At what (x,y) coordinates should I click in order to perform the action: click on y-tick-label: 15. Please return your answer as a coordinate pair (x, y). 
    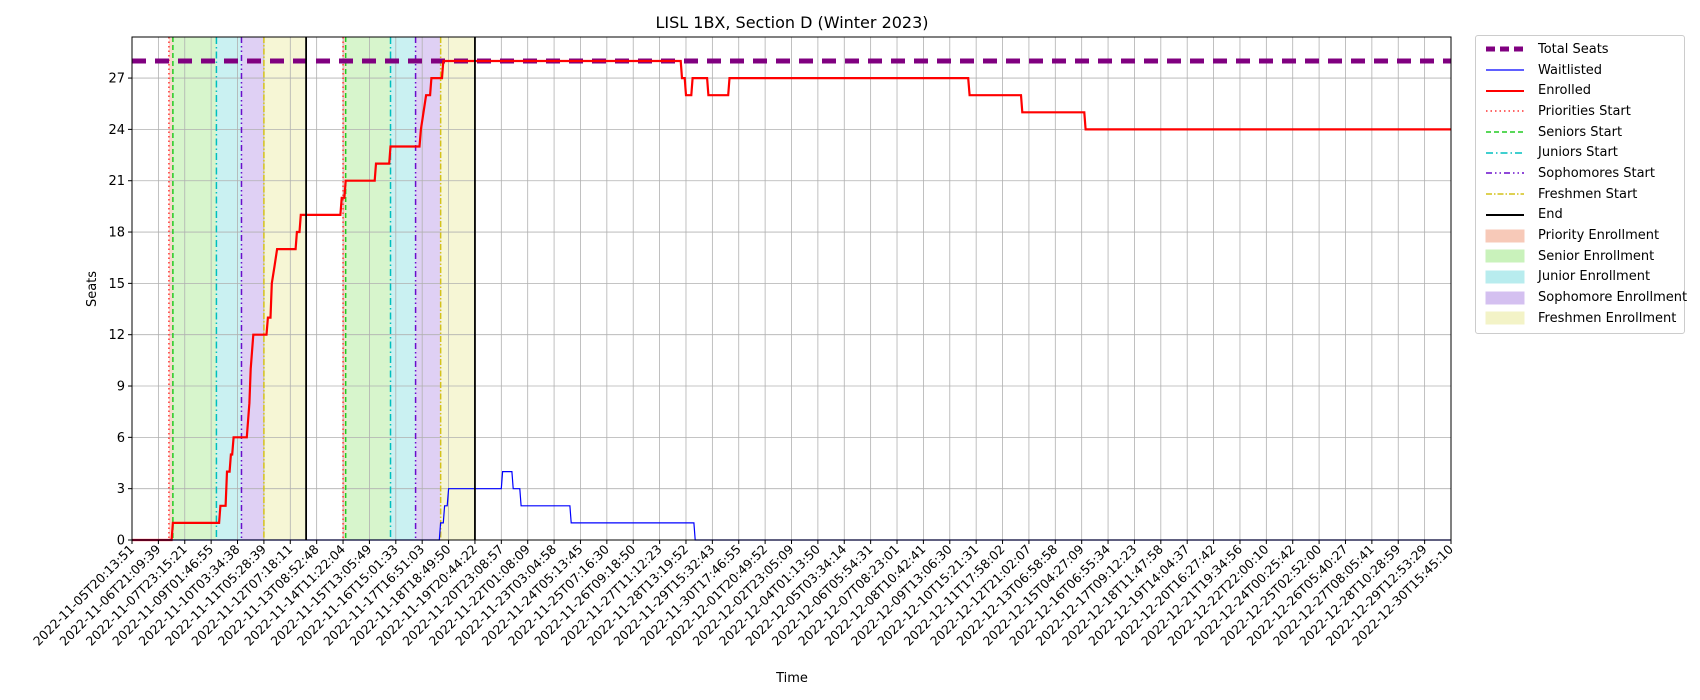
    Looking at the image, I should click on (116, 284).